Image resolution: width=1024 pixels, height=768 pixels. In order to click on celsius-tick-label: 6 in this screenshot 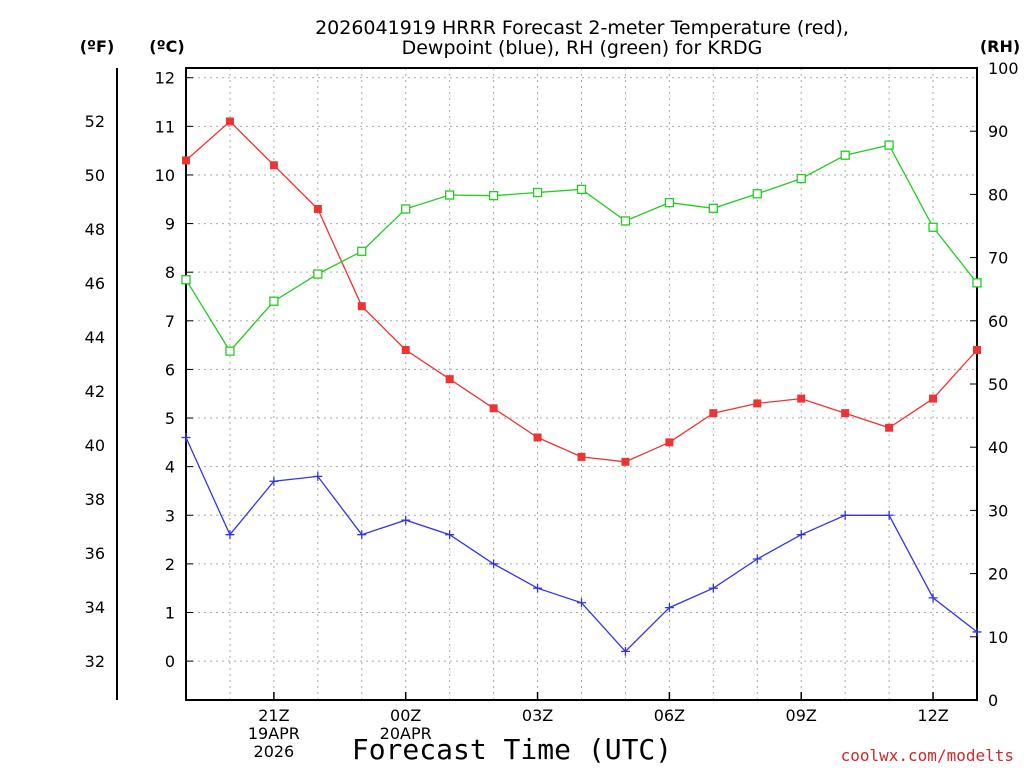, I will do `click(170, 369)`.